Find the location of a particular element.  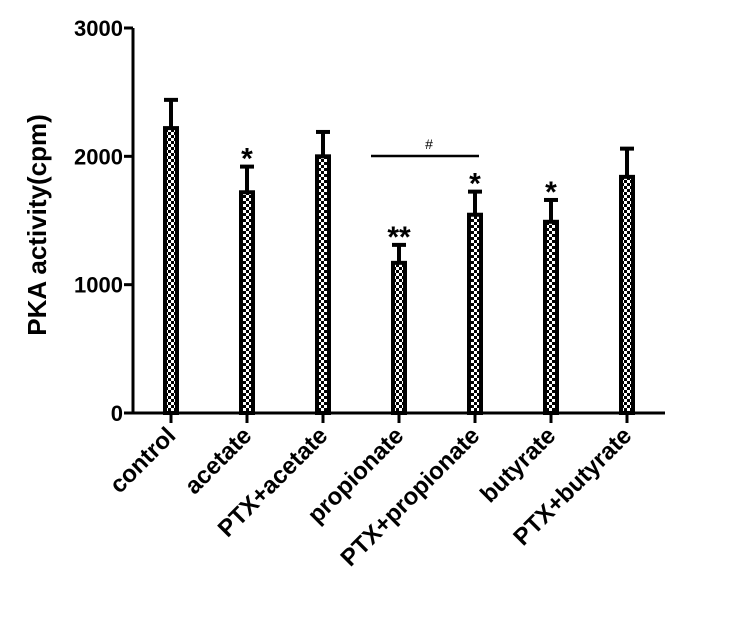

x-tick-label: acetate is located at coordinates (219, 461).